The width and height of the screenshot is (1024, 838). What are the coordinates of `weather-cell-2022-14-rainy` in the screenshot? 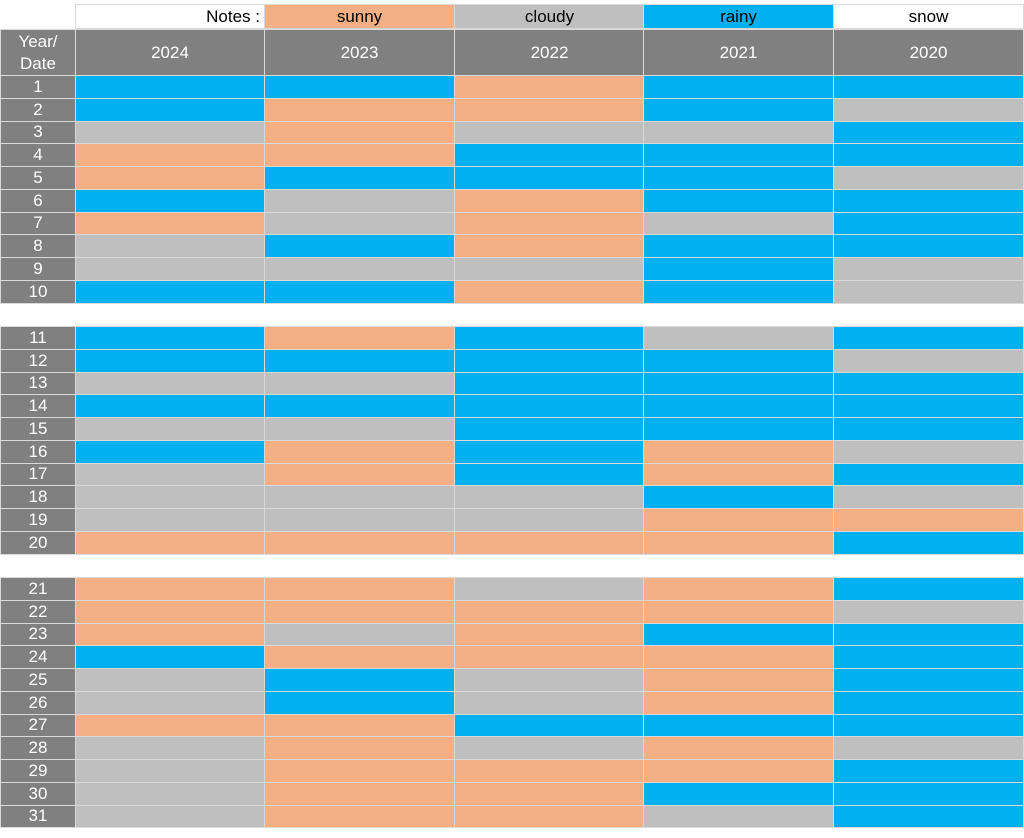 It's located at (549, 406).